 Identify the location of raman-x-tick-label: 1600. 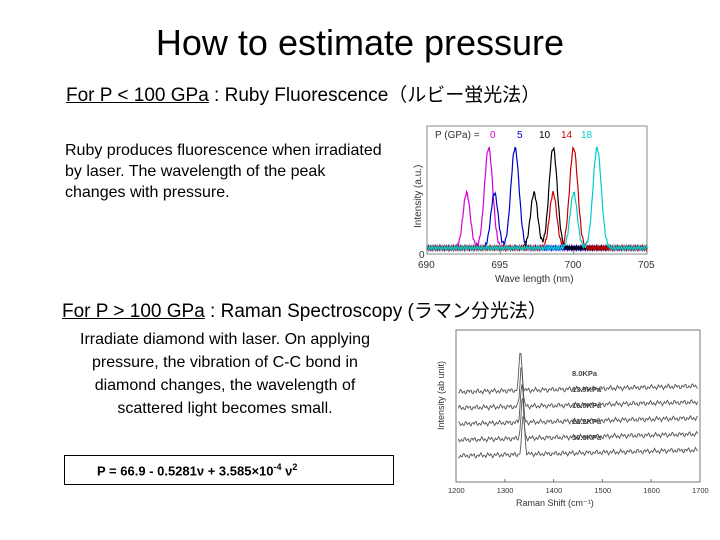
(651, 490).